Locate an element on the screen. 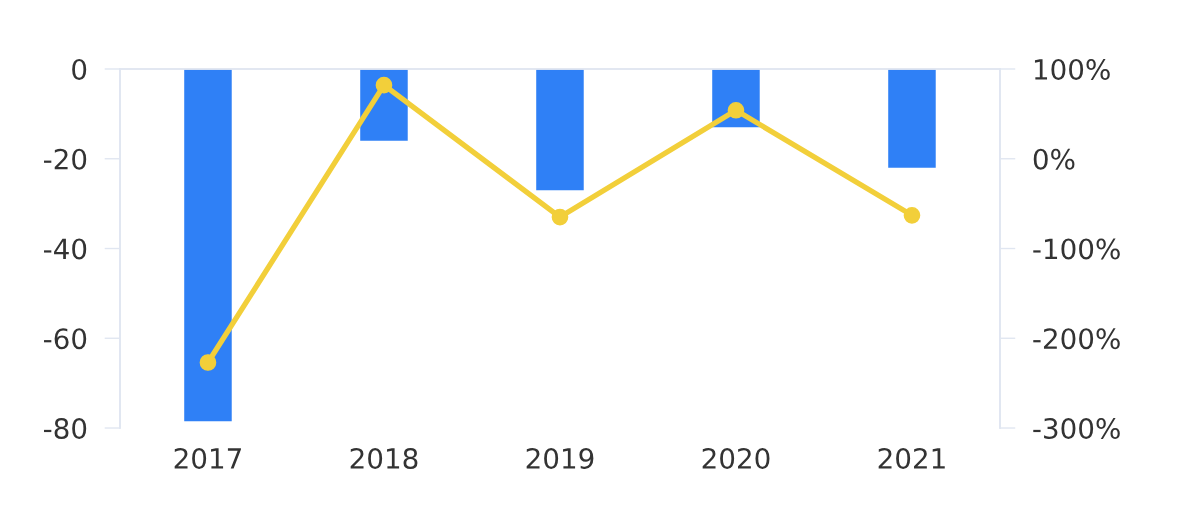 This screenshot has width=1182, height=518. y-tick-label: -20 is located at coordinates (65, 159).